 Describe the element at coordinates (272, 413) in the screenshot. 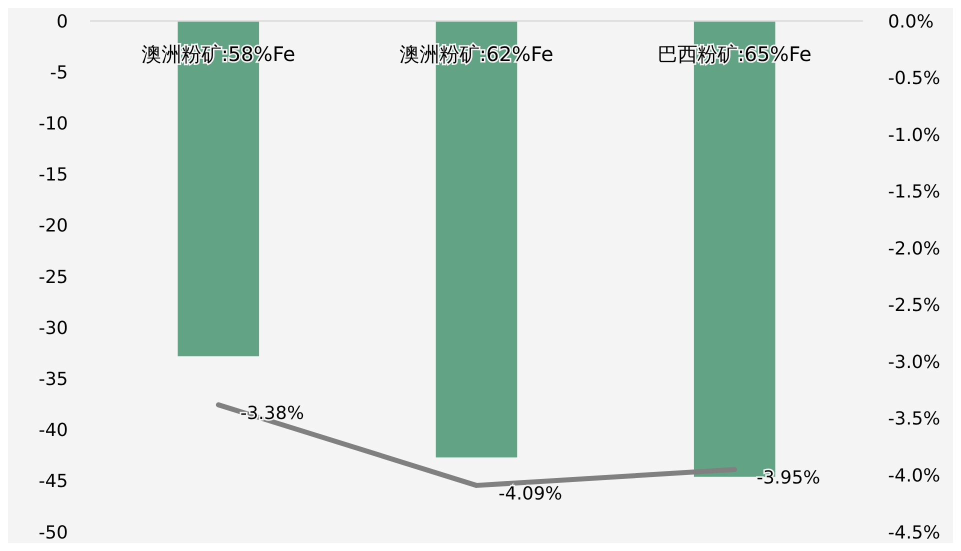

I see `data-label: -3.38%` at that location.